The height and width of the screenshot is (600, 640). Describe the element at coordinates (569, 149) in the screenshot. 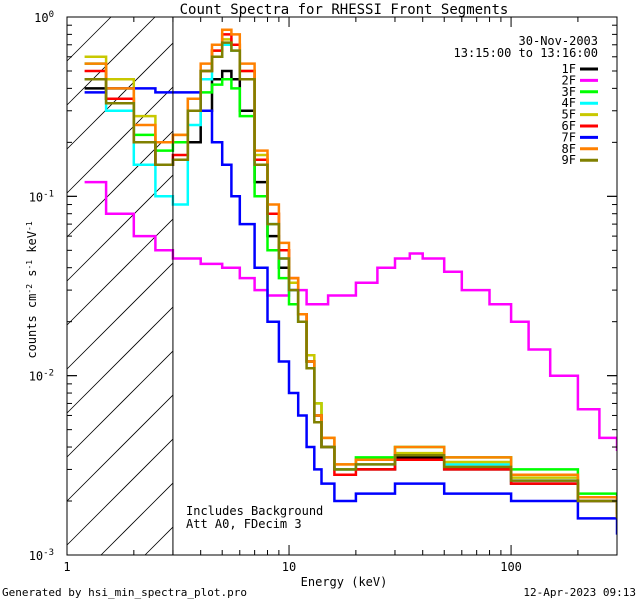

I see `legend-label-8F: 8F` at that location.